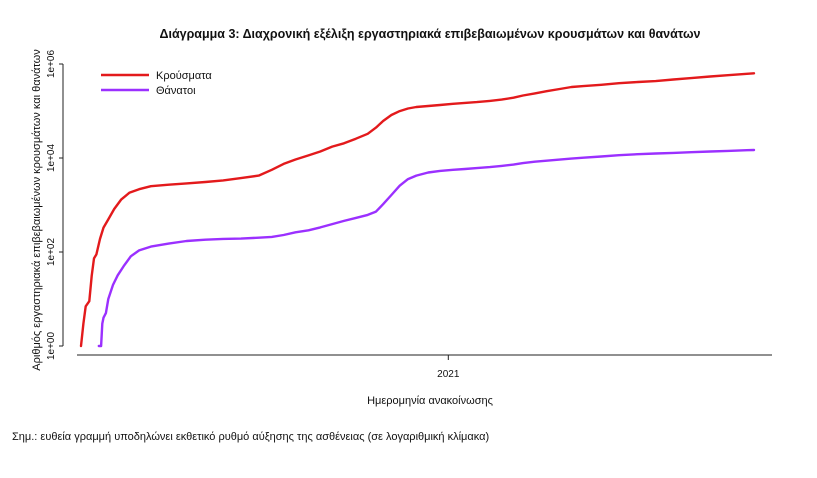 The image size is (817, 478). Describe the element at coordinates (176, 91) in the screenshot. I see `legend-label-1: Θάνατοι` at that location.